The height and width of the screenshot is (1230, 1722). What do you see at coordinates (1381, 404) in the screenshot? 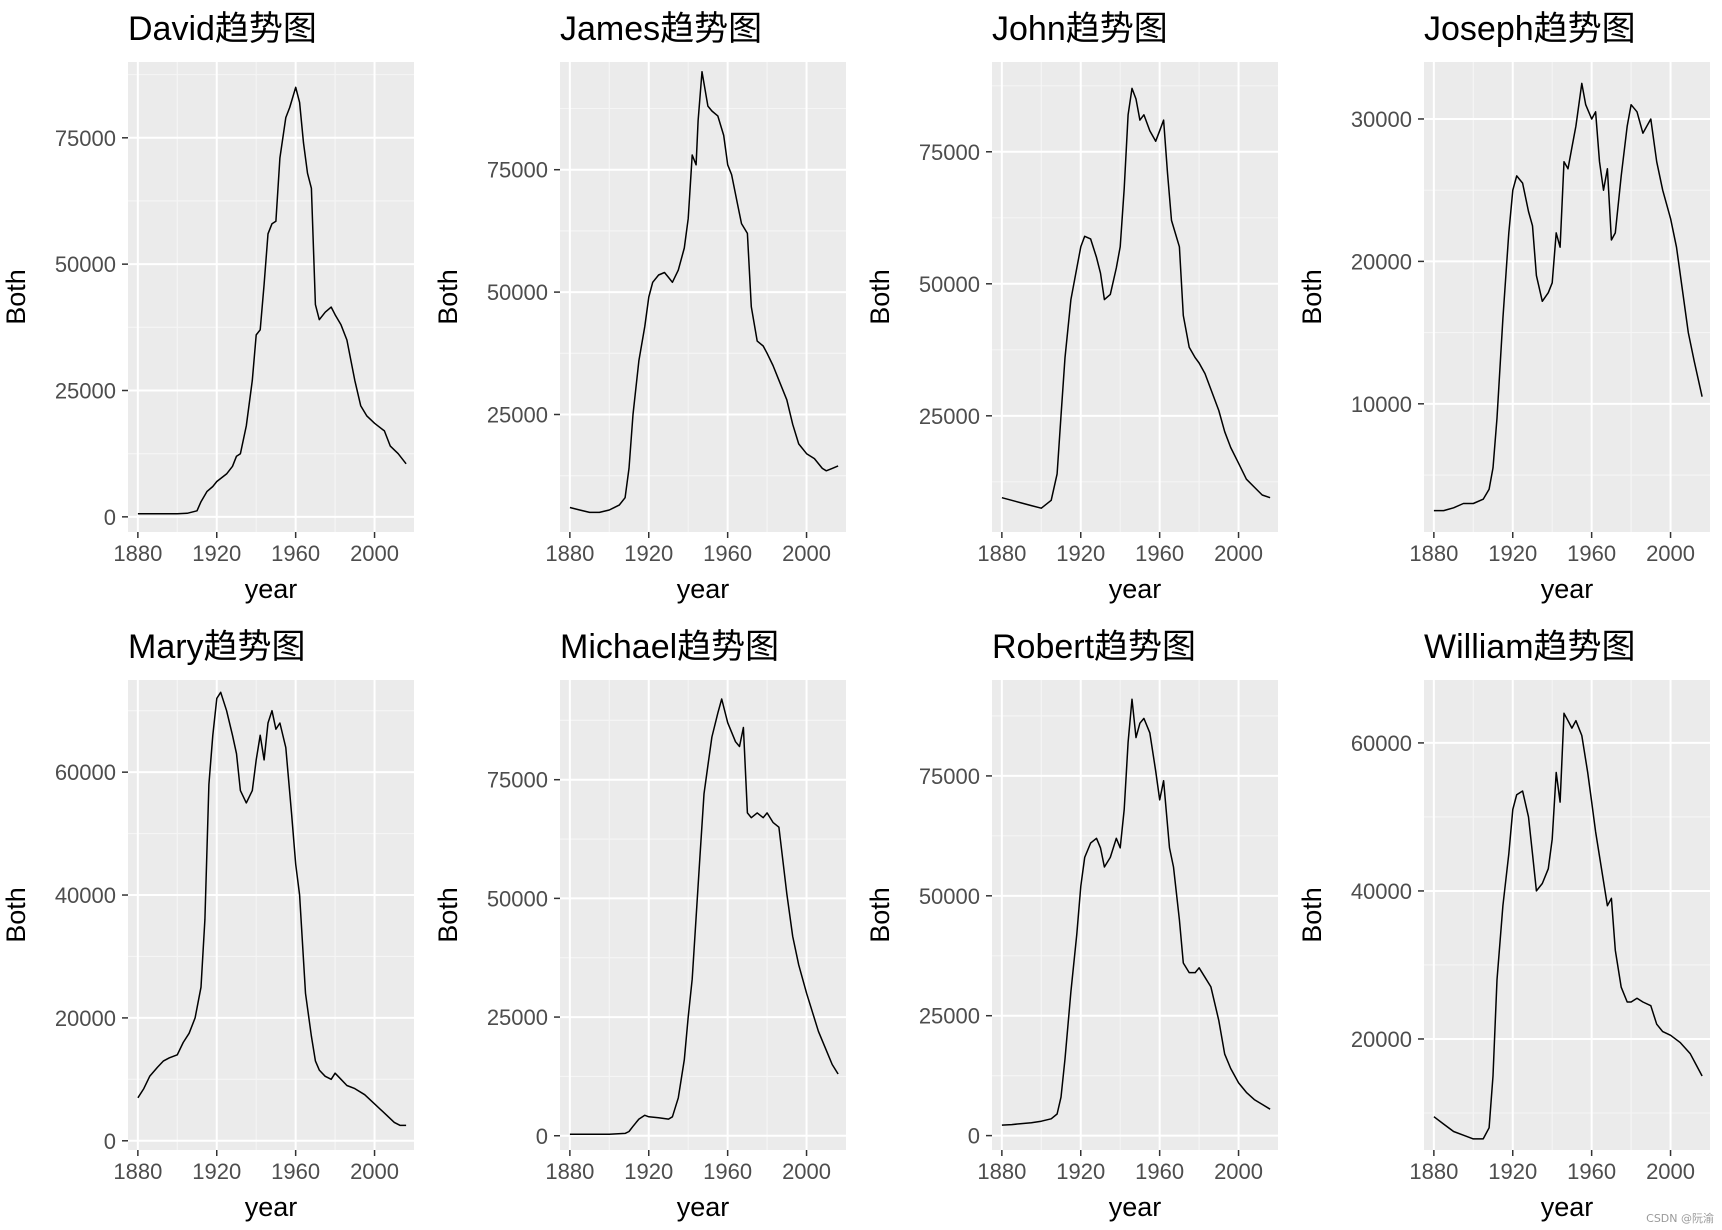
I see `y-tick-label: 10000` at bounding box center [1381, 404].